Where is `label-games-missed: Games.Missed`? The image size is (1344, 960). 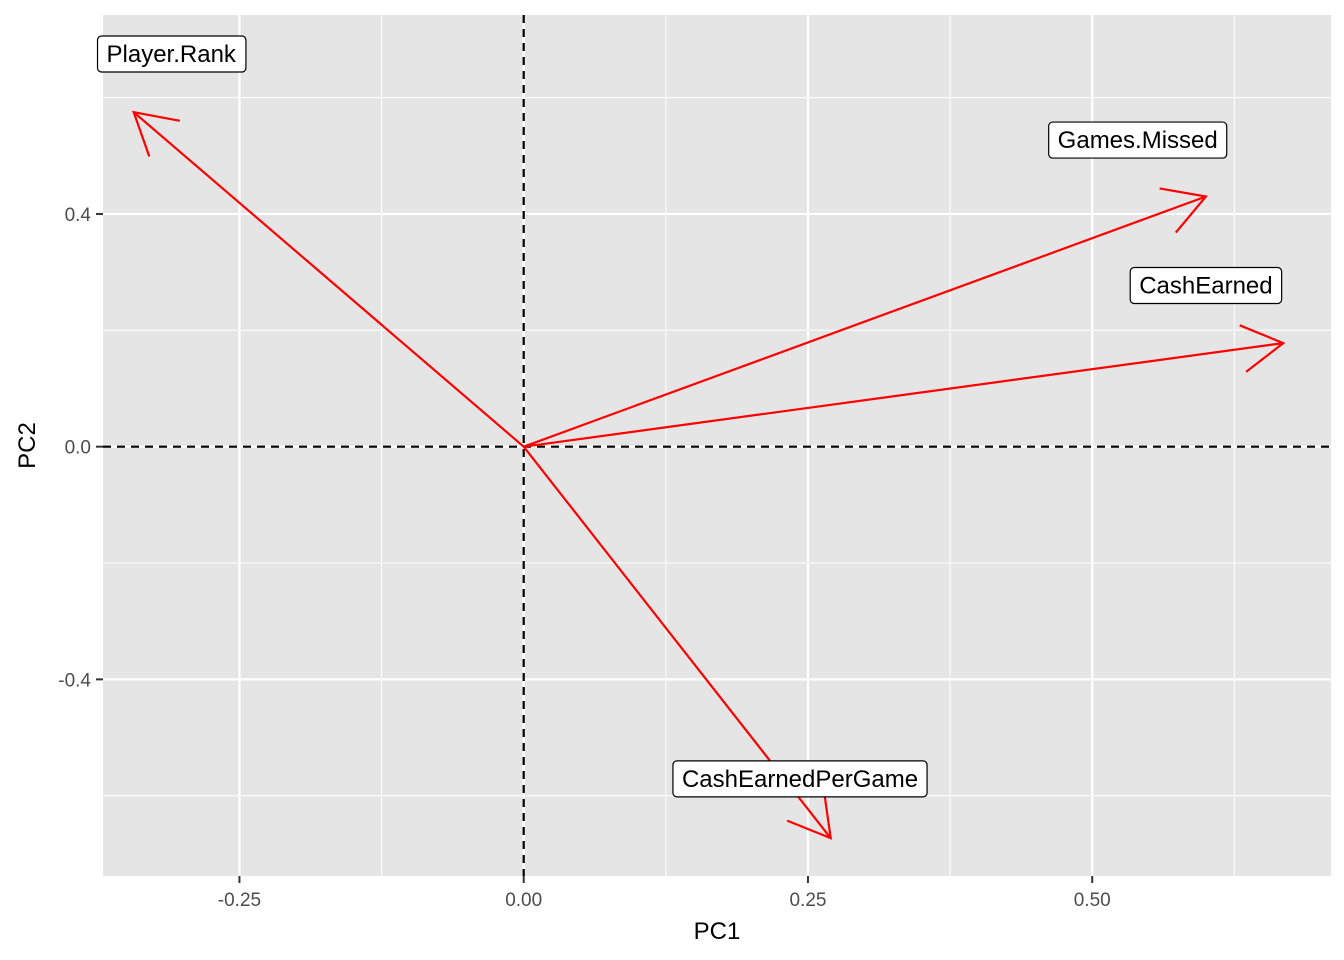
label-games-missed: Games.Missed is located at coordinates (1138, 140).